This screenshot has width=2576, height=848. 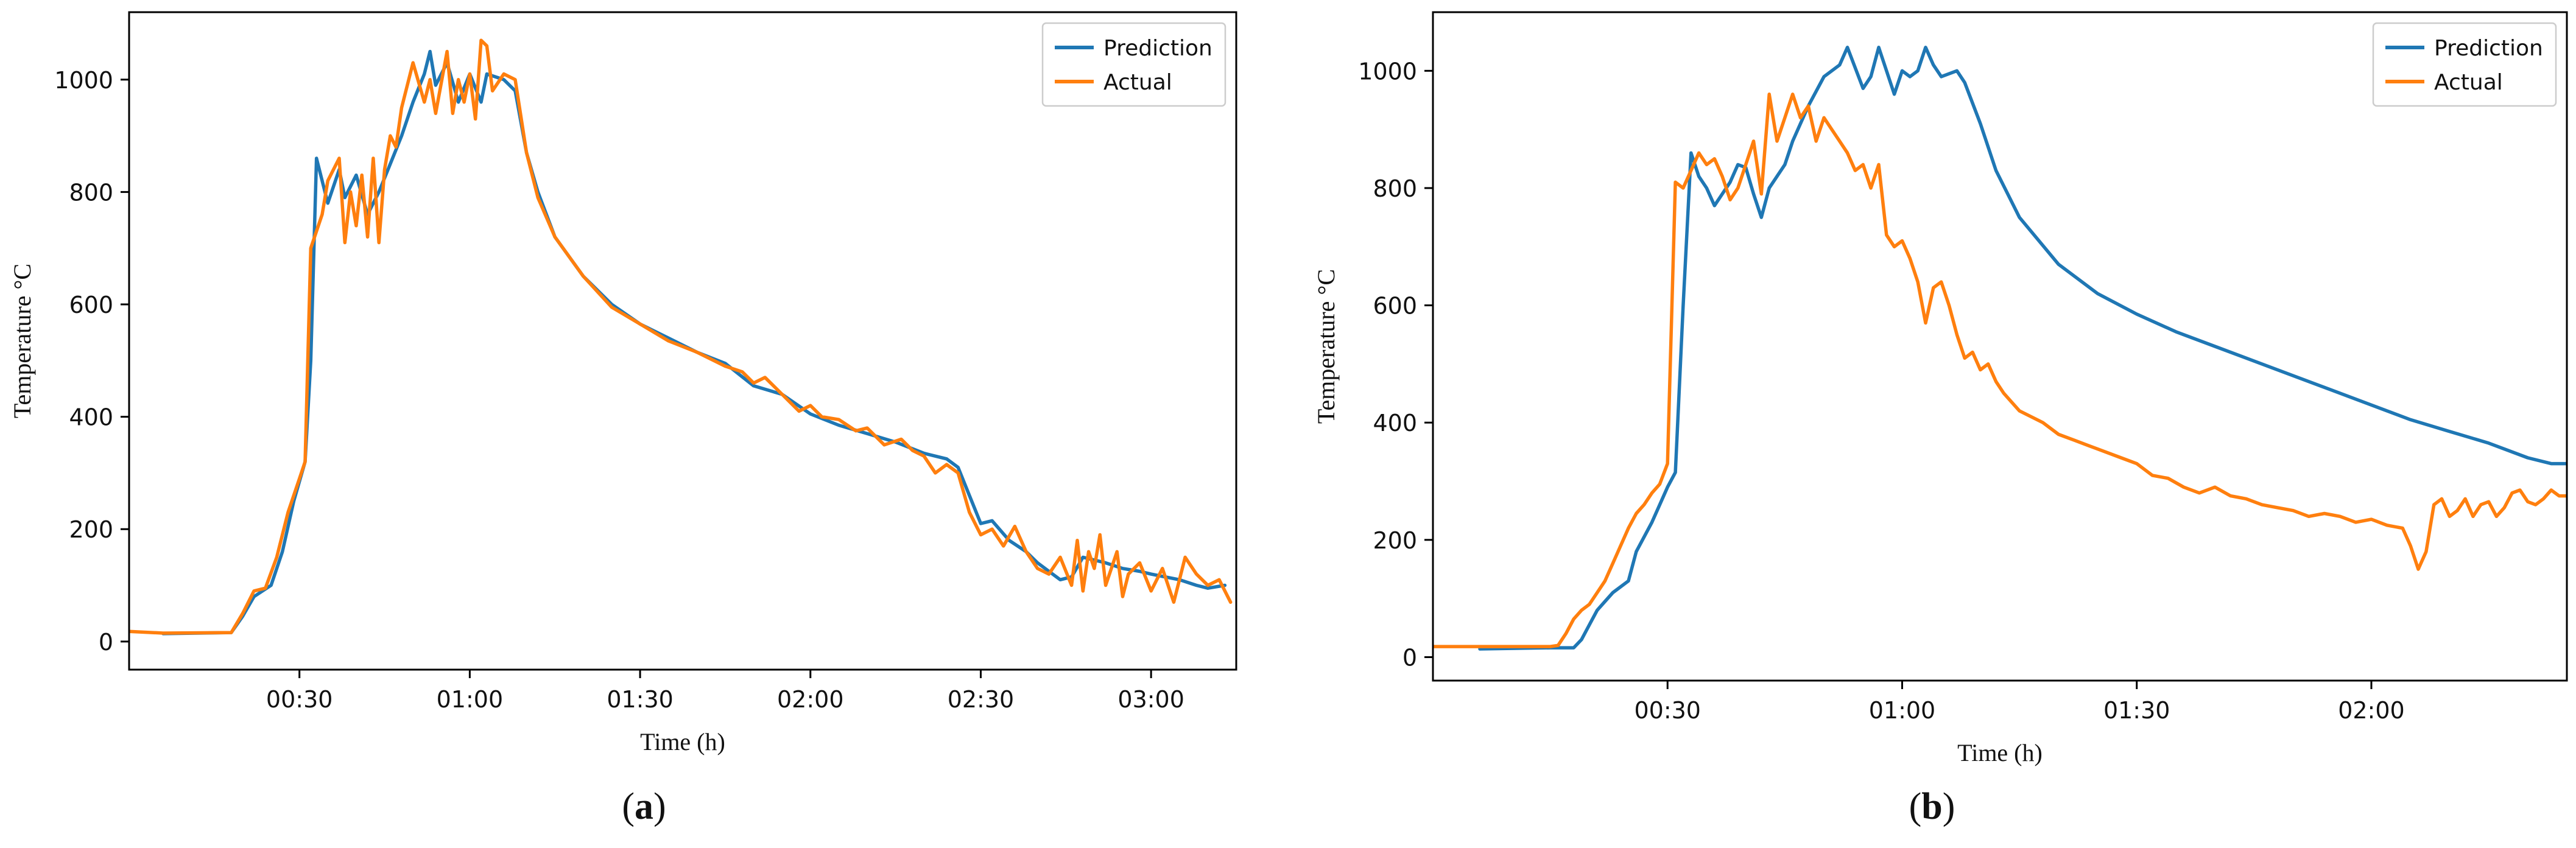 What do you see at coordinates (2000, 752) in the screenshot?
I see `x-axis-label-b: Time (h)` at bounding box center [2000, 752].